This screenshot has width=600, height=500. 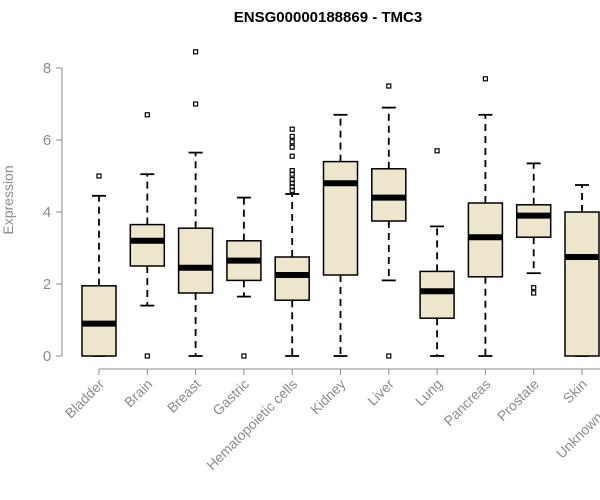 I want to click on y-tick-label: 0, so click(x=47, y=356).